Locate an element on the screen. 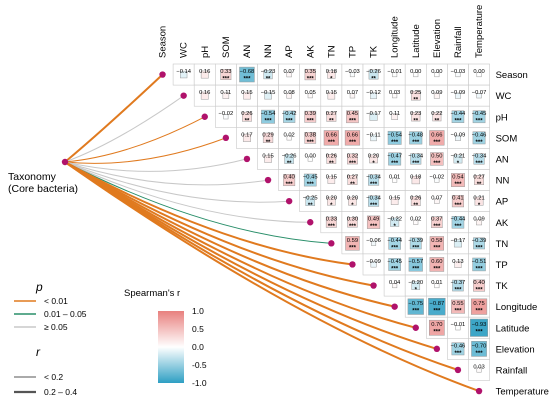 This screenshot has height=407, width=550. cell-wc-elevation-fill is located at coordinates (436, 95).